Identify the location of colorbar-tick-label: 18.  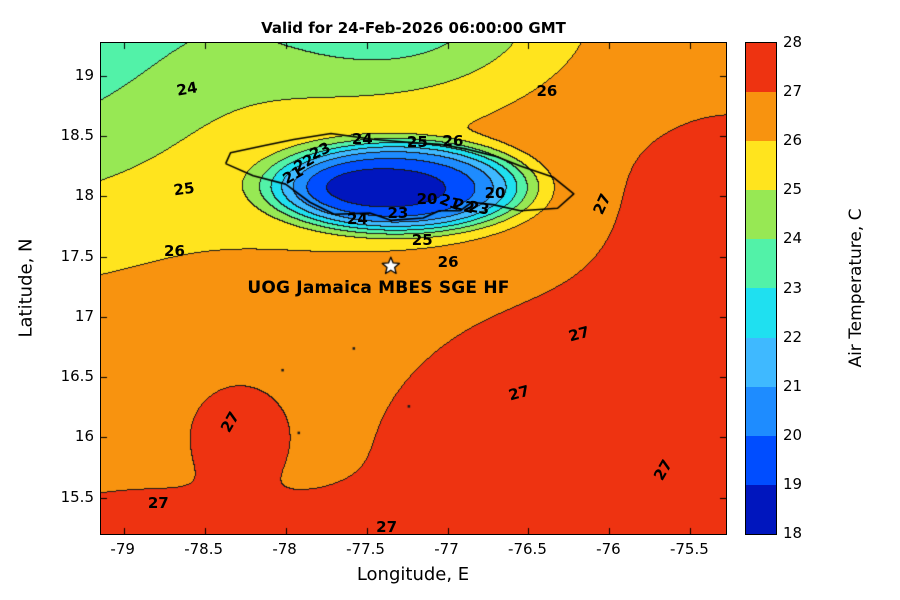
(793, 533).